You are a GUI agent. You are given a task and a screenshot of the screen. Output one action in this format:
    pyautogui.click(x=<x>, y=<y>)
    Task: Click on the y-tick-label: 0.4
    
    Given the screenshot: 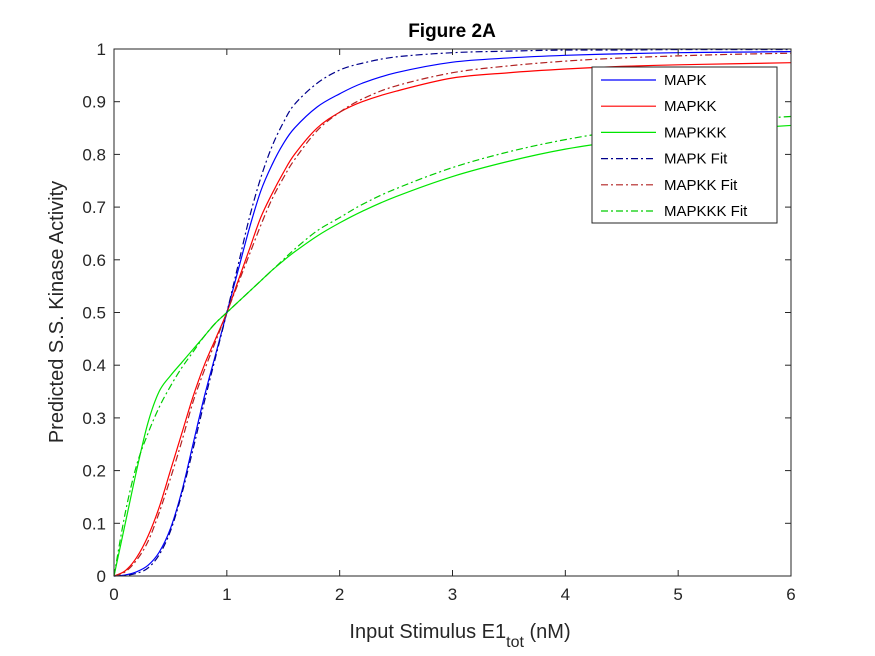 What is the action you would take?
    pyautogui.click(x=94, y=365)
    